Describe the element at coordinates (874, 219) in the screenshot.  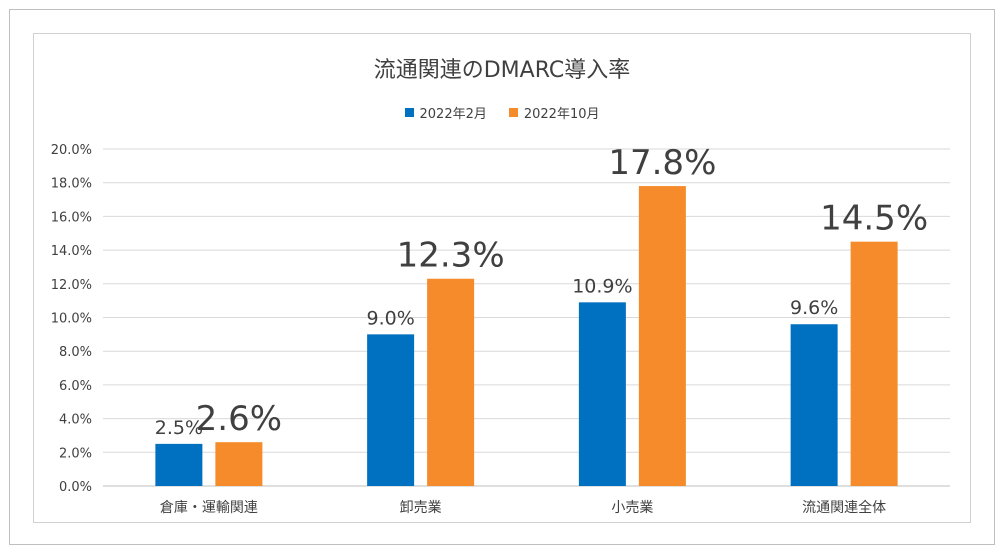
I see `data-label-series-2: 14.5%` at that location.